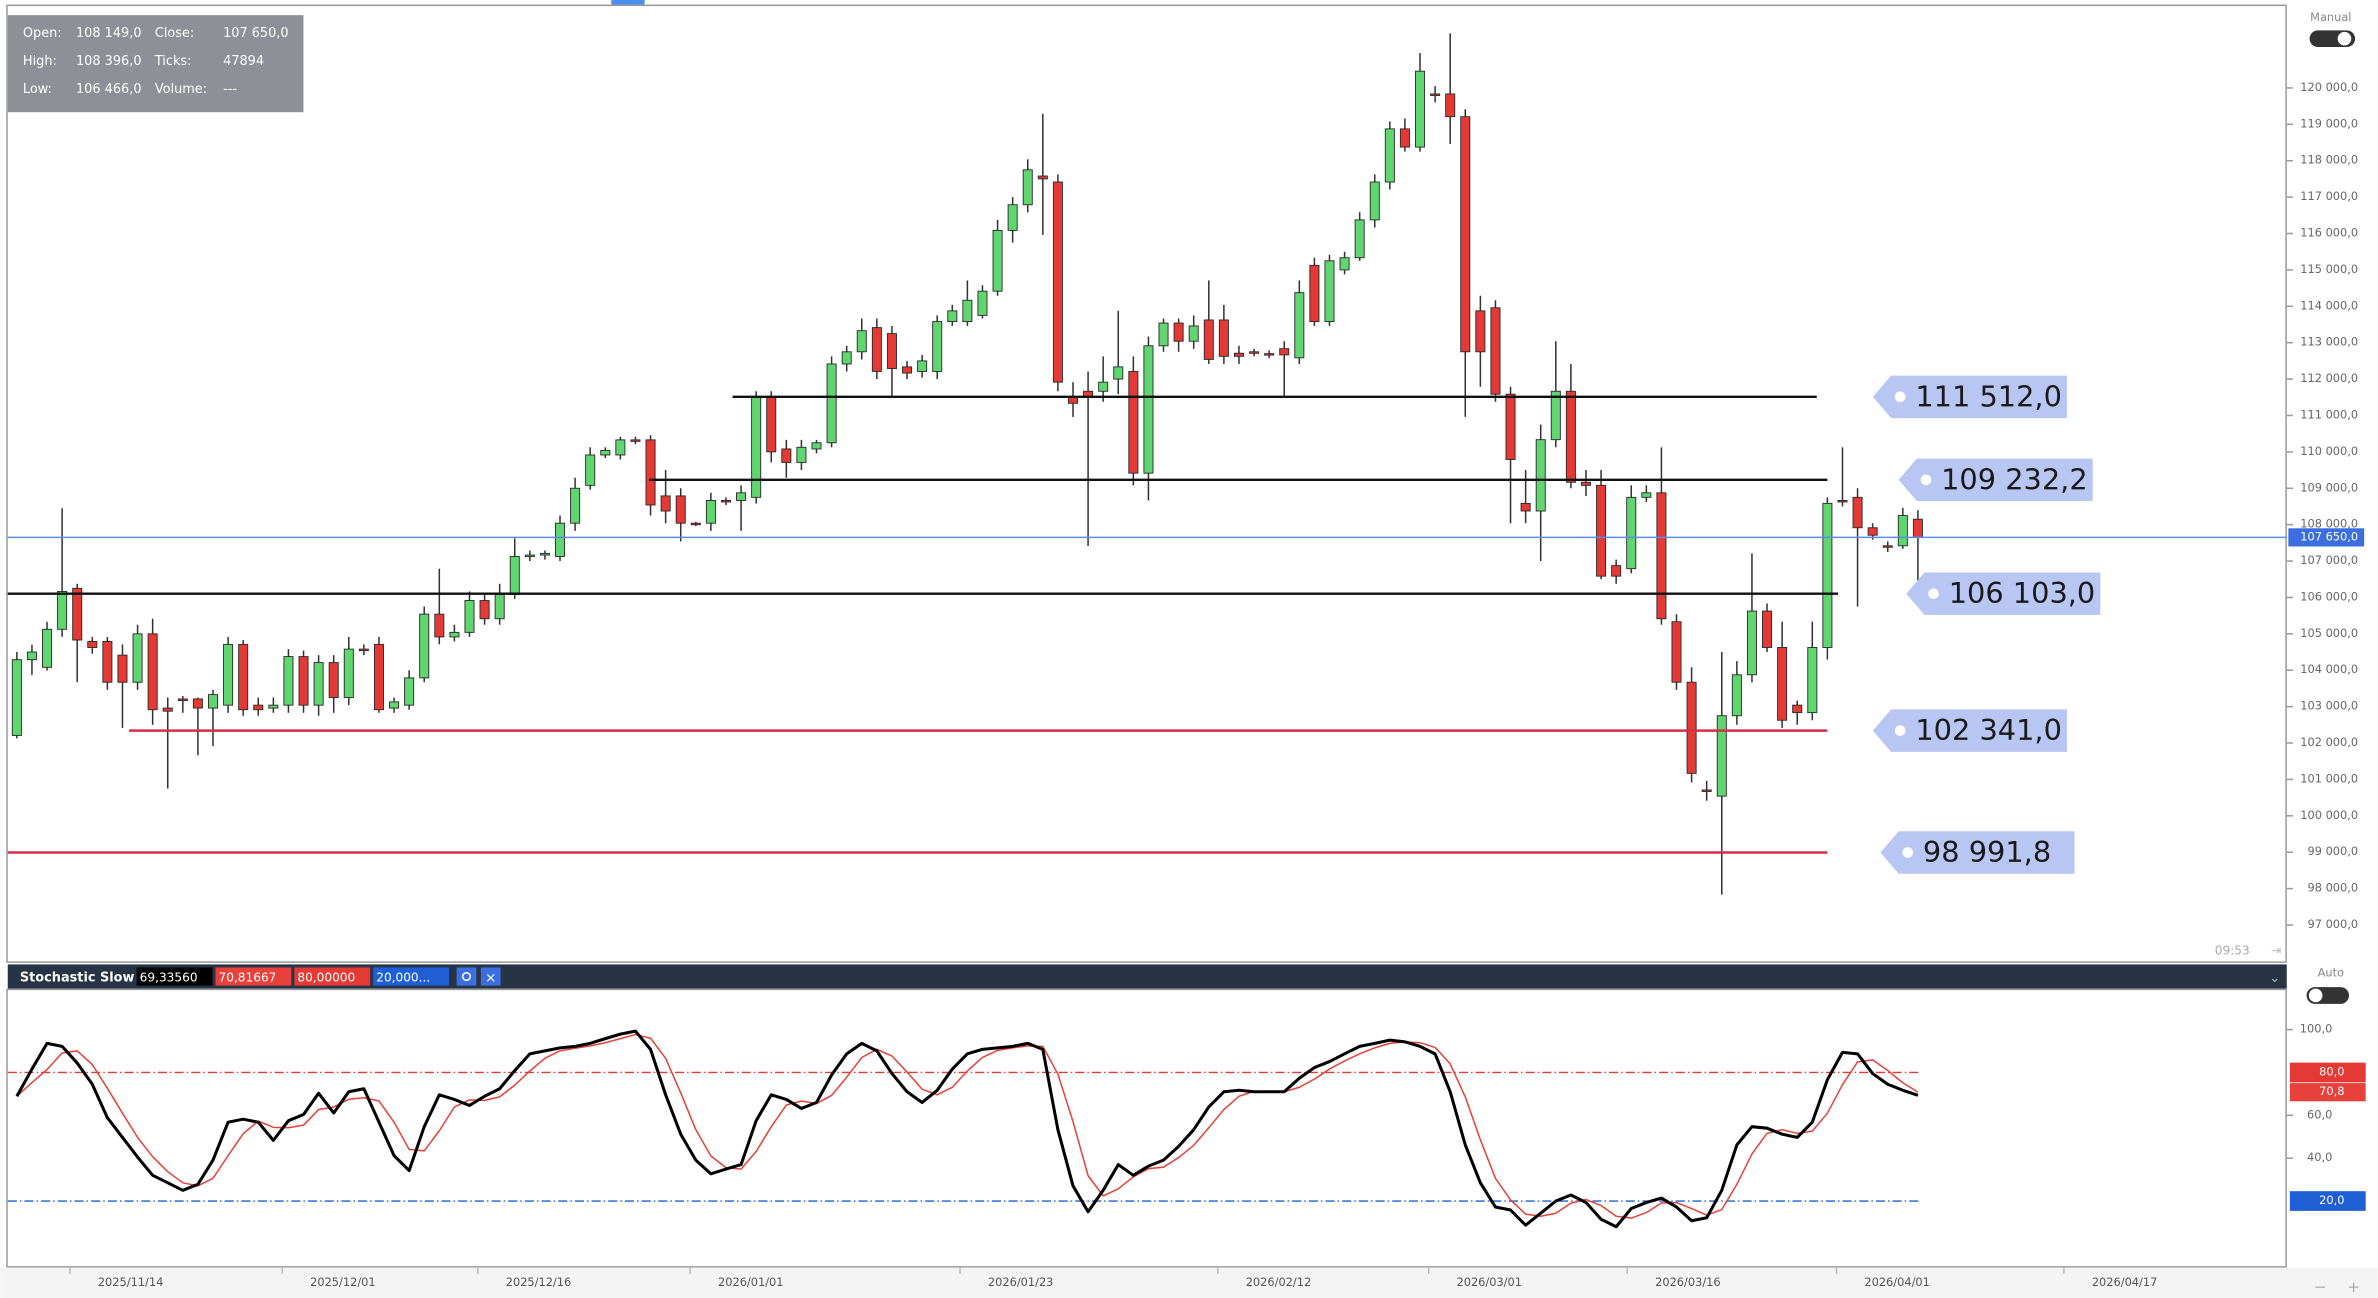  I want to click on visibility-button, so click(466, 976).